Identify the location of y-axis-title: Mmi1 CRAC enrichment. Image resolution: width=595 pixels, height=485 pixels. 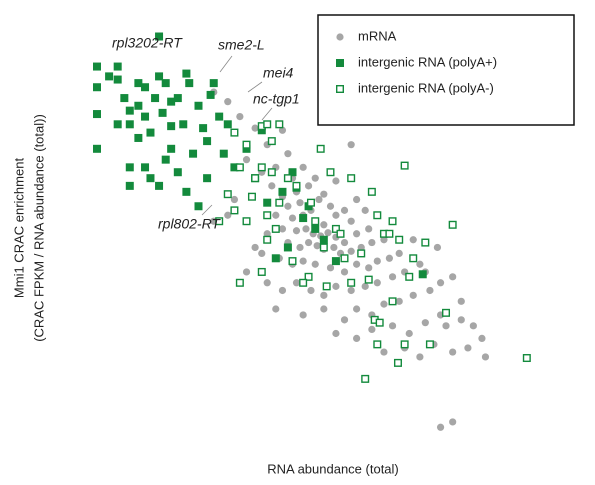
(18, 228).